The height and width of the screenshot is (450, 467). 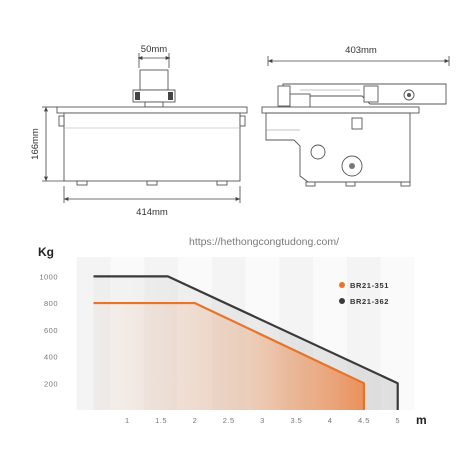 I want to click on y-tick-label: 800, so click(x=51, y=303).